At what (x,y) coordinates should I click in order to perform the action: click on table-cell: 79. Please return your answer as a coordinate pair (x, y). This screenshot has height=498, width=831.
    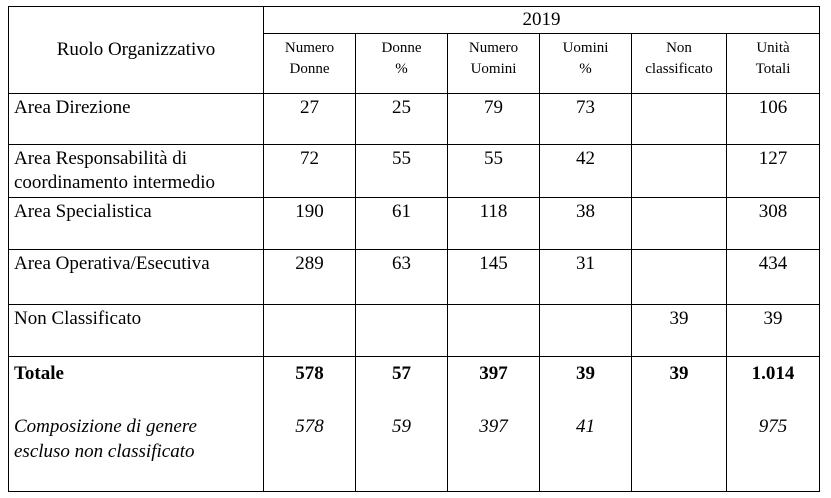
    Looking at the image, I should click on (493, 119).